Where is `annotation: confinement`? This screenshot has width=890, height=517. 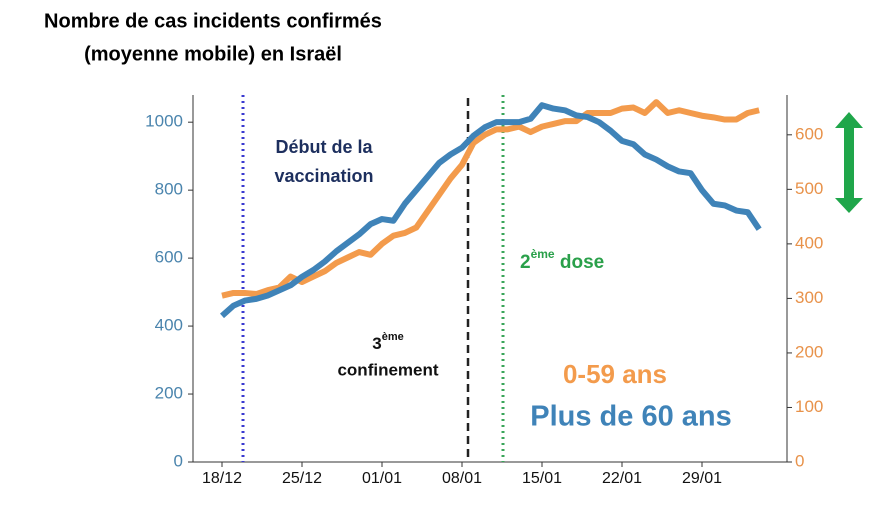 annotation: confinement is located at coordinates (387, 369).